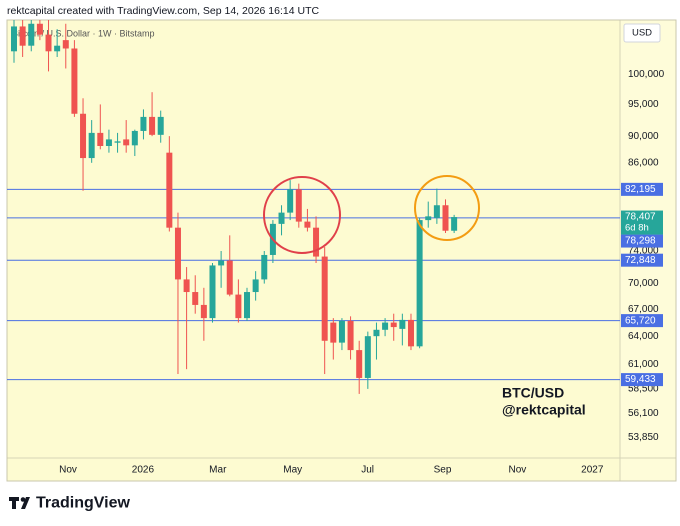  I want to click on y-tick-label: 90,000, so click(643, 136).